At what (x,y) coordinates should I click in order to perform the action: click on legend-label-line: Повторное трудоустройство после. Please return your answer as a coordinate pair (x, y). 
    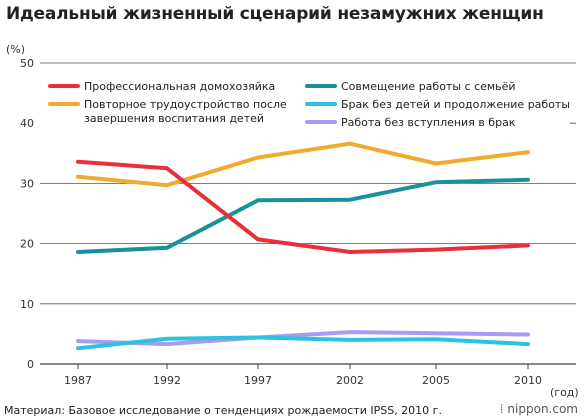
    Looking at the image, I should click on (185, 104).